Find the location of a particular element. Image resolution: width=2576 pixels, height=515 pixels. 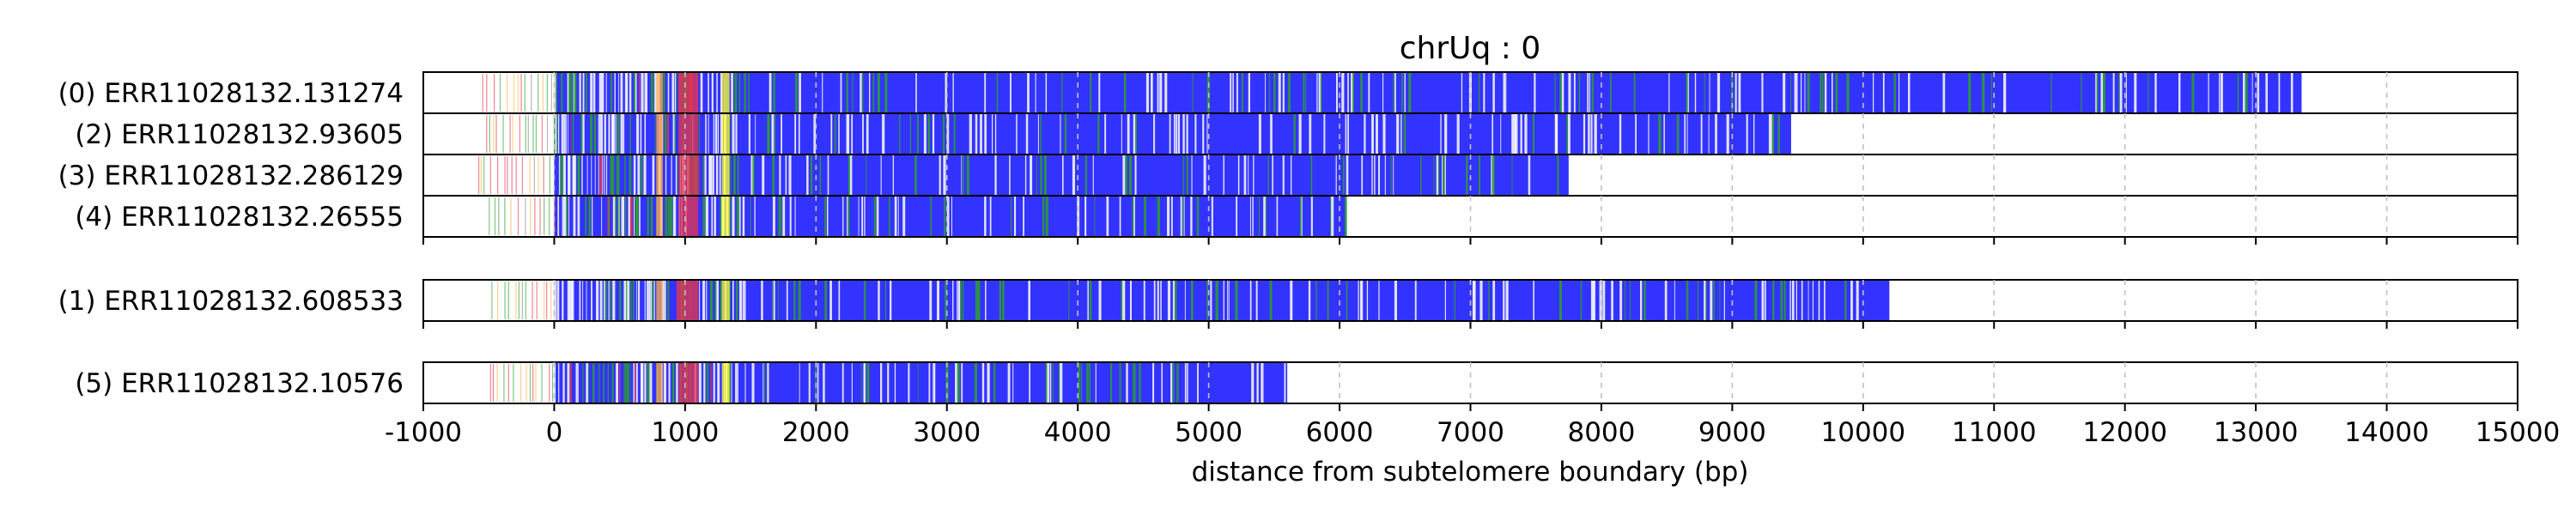

read-row: (0) ERR11028132.131274 is located at coordinates (1180, 92).